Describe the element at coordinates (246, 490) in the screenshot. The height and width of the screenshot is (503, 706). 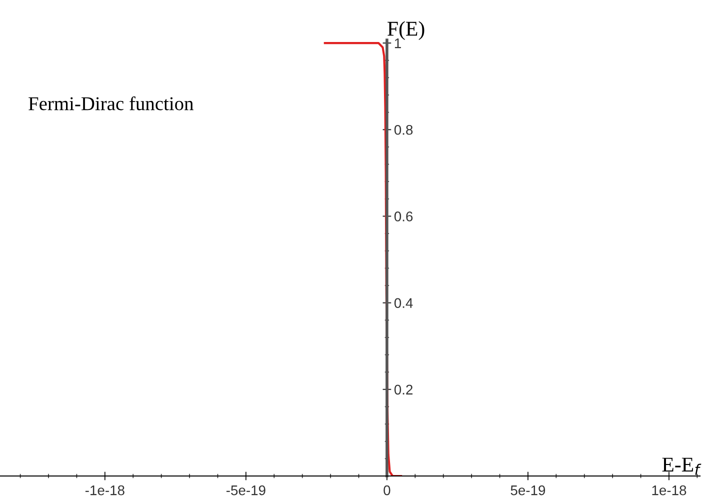
I see `x-tick-label: -5e-19` at that location.